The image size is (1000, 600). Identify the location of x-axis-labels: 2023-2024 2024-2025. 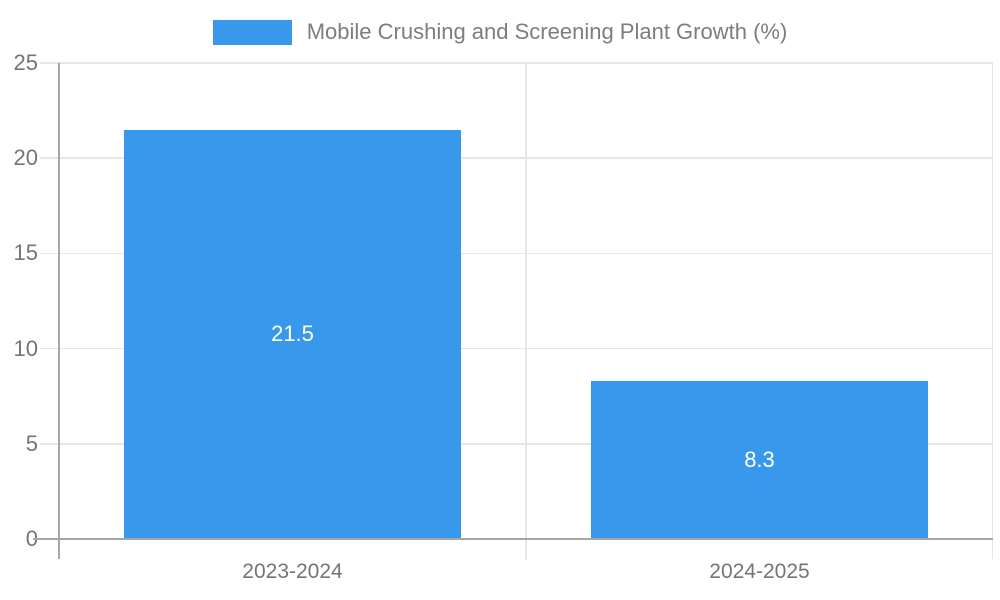
(526, 573).